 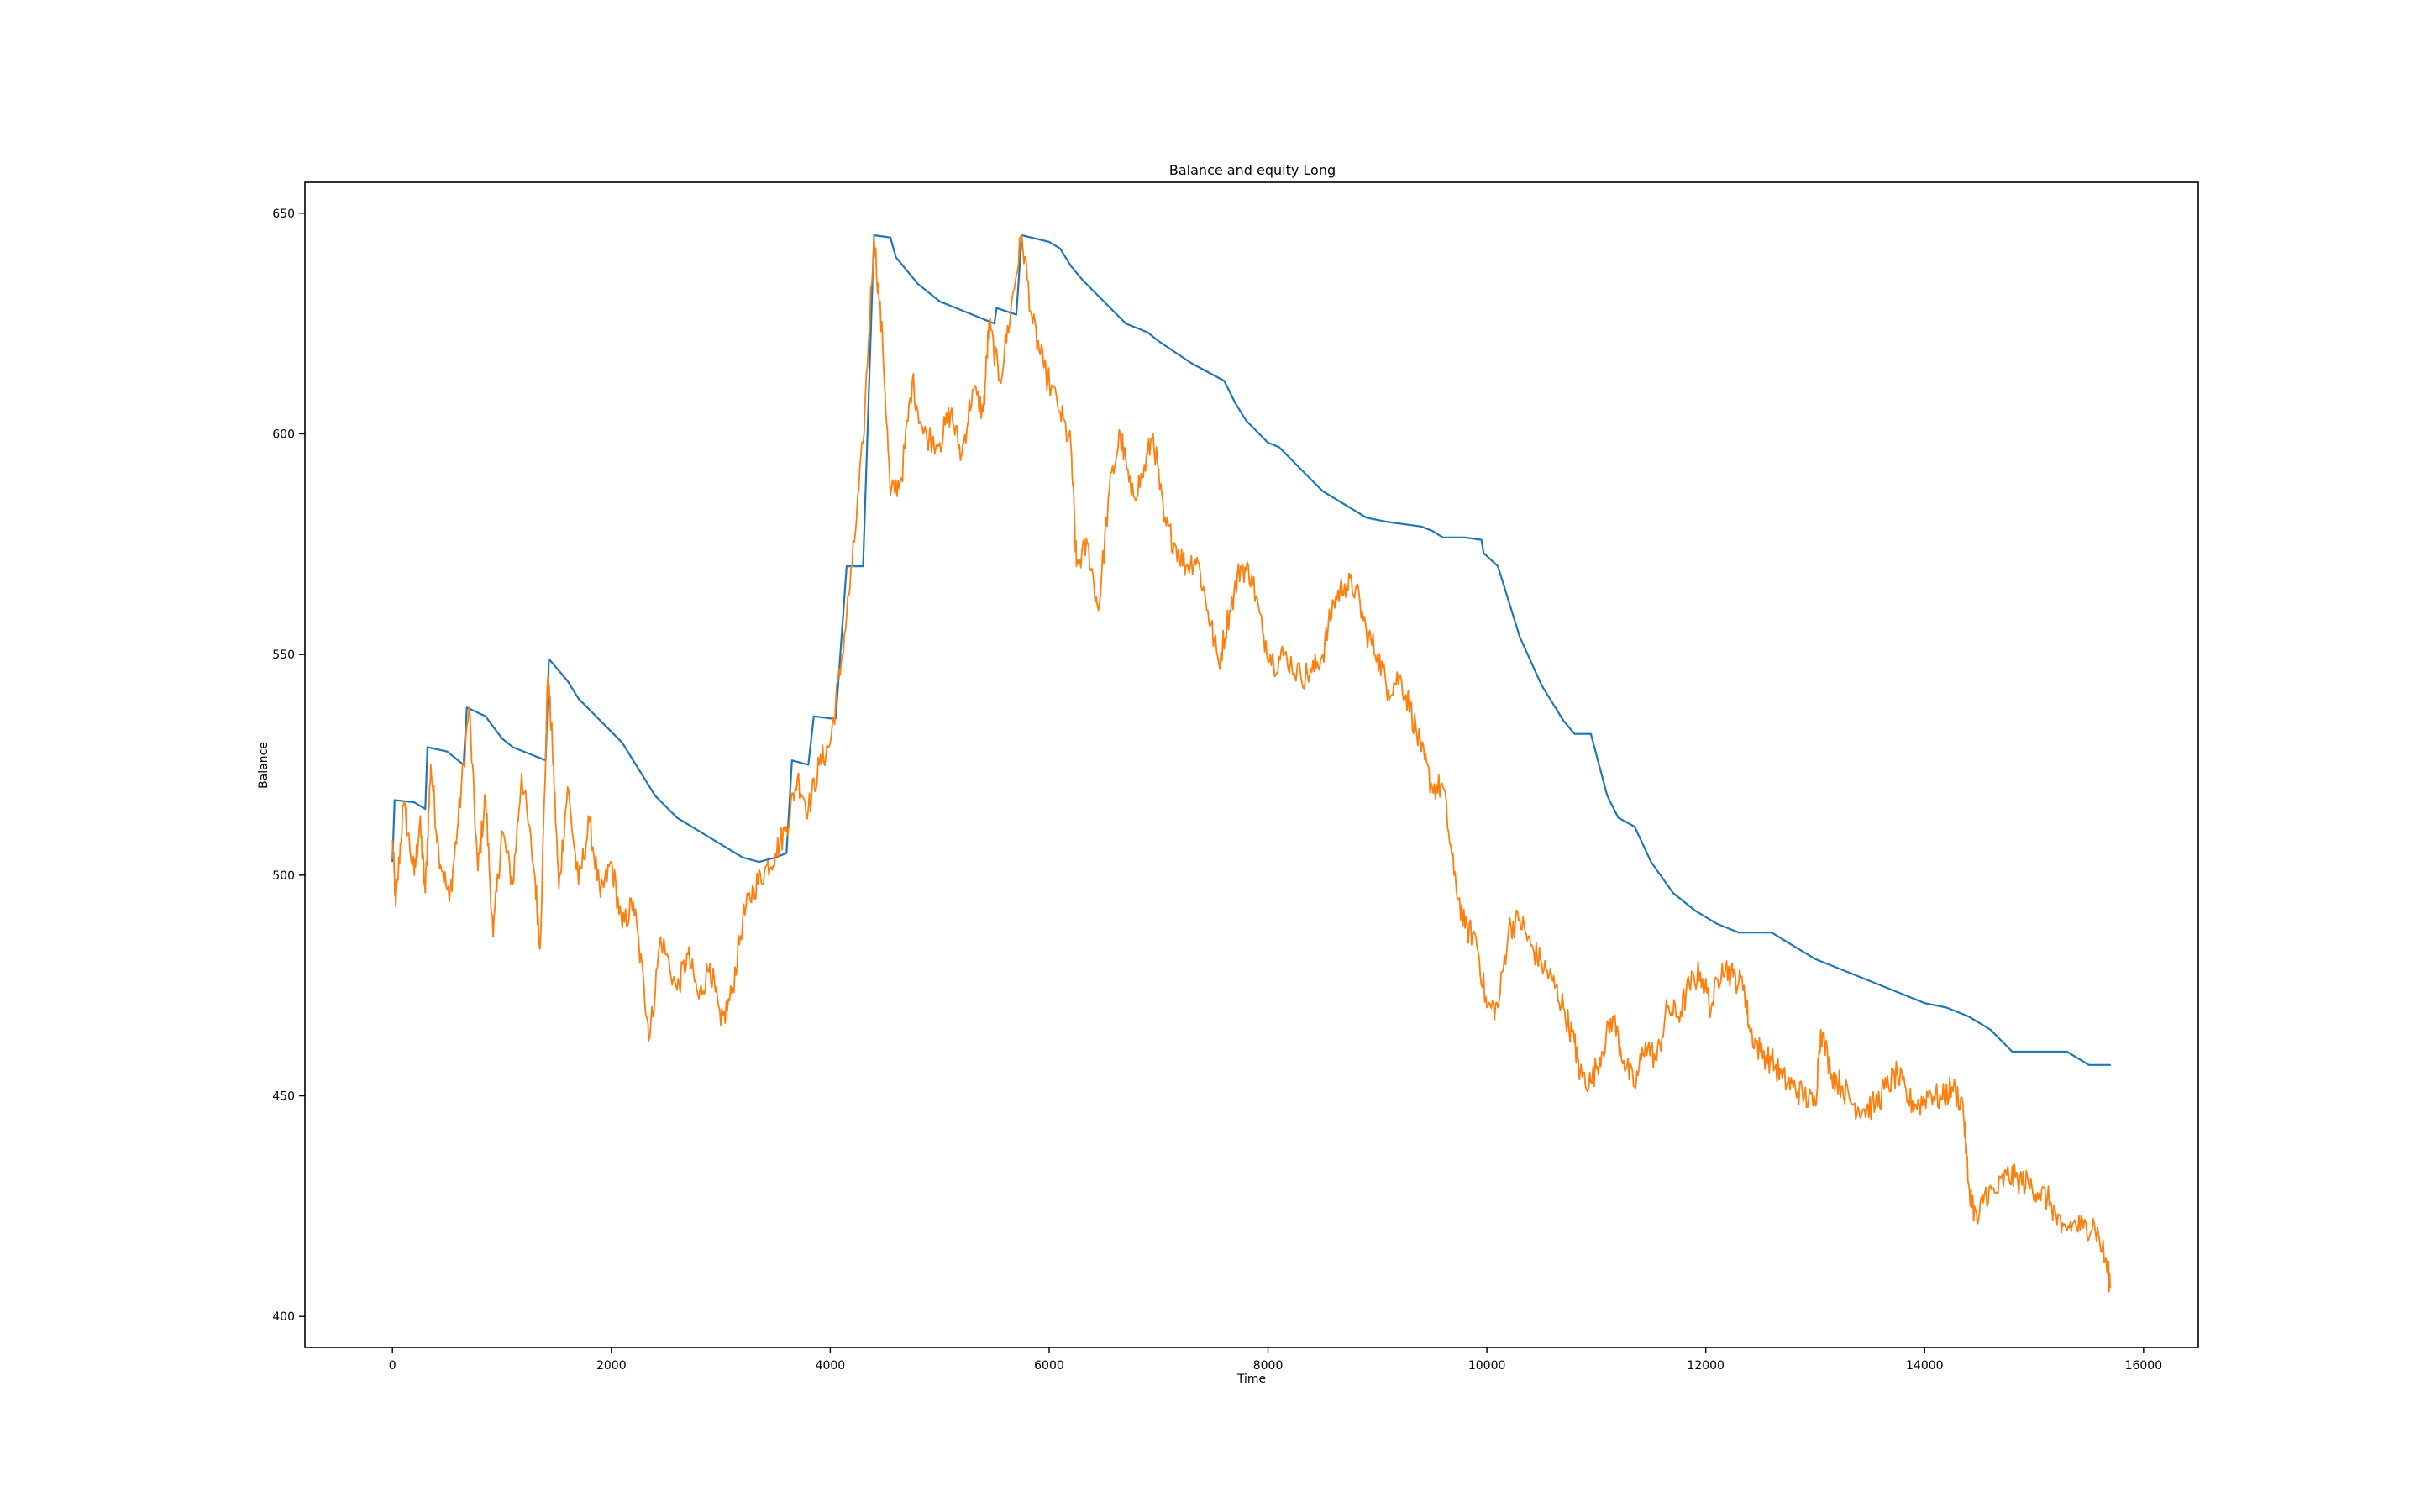 I want to click on x-tick-label: 14000, so click(x=1925, y=1366).